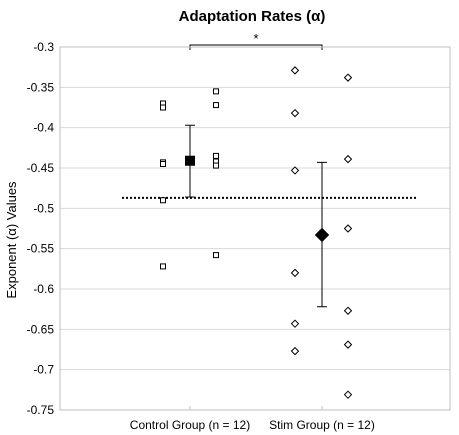 This screenshot has width=459, height=435. I want to click on y-tick-label: -0.35, so click(41, 87).